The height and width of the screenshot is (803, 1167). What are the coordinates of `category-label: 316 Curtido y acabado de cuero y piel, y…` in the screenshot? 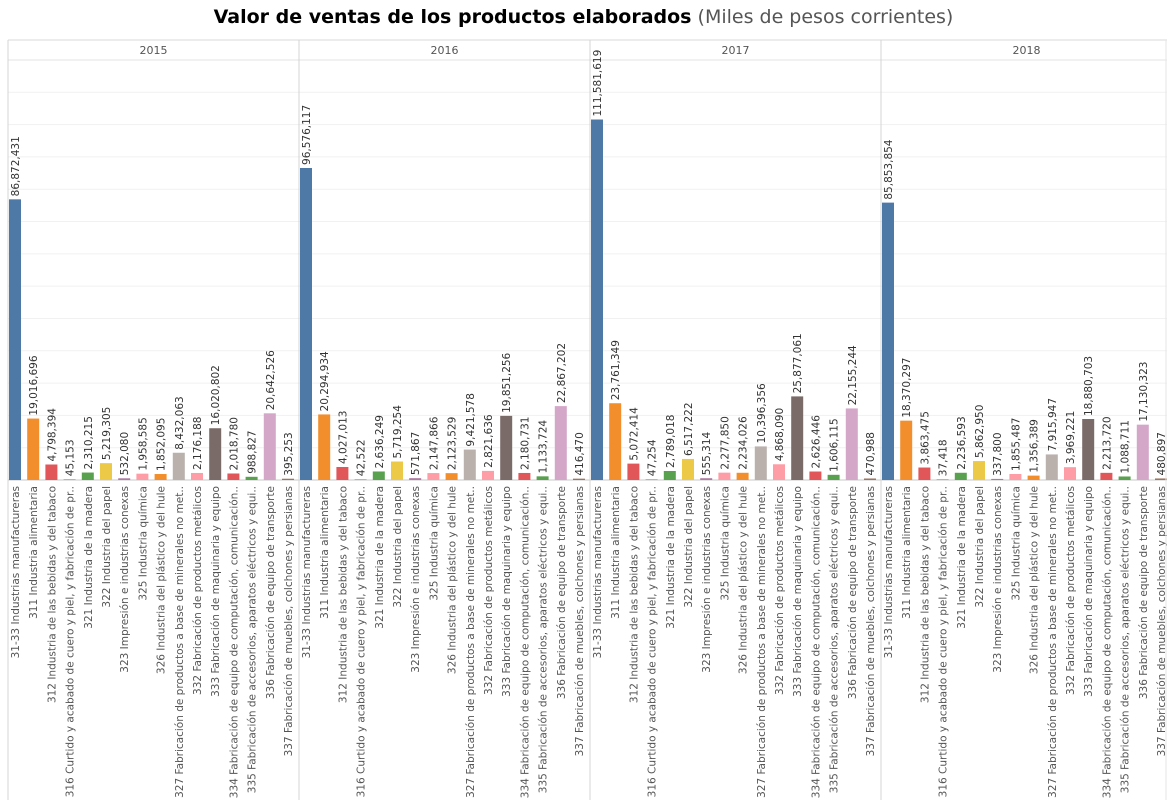 It's located at (653, 641).